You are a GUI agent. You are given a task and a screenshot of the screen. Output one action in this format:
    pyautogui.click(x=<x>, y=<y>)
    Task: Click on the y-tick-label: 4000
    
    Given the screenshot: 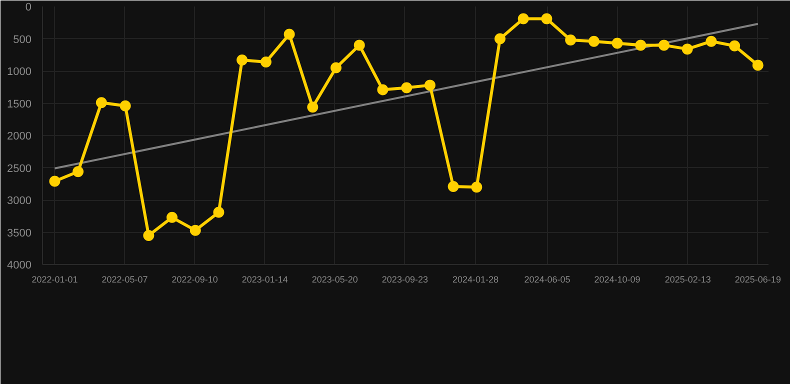 What is the action you would take?
    pyautogui.click(x=19, y=266)
    